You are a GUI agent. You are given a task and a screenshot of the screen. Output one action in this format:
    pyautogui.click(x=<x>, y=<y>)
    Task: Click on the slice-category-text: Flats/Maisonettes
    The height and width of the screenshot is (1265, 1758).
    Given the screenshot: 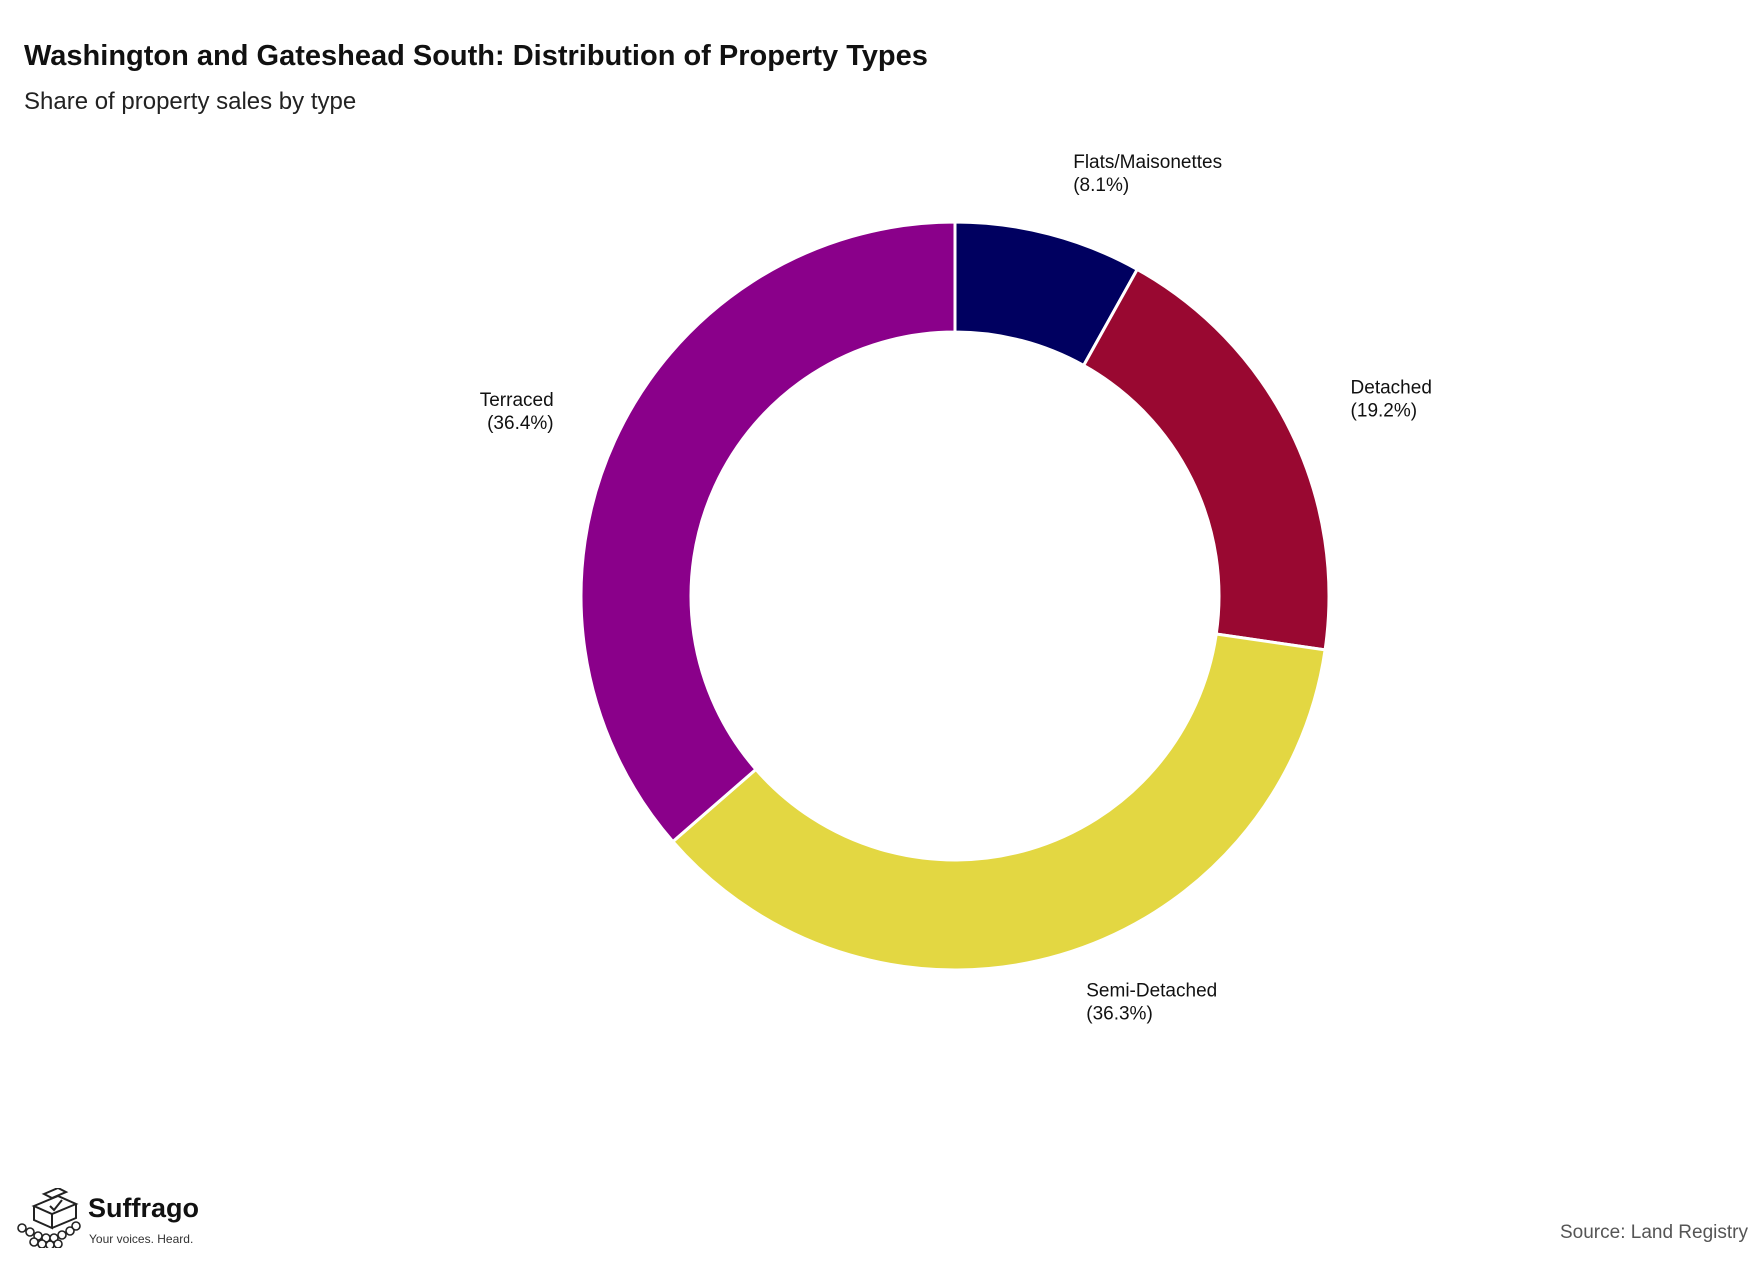 What is the action you would take?
    pyautogui.click(x=1147, y=162)
    